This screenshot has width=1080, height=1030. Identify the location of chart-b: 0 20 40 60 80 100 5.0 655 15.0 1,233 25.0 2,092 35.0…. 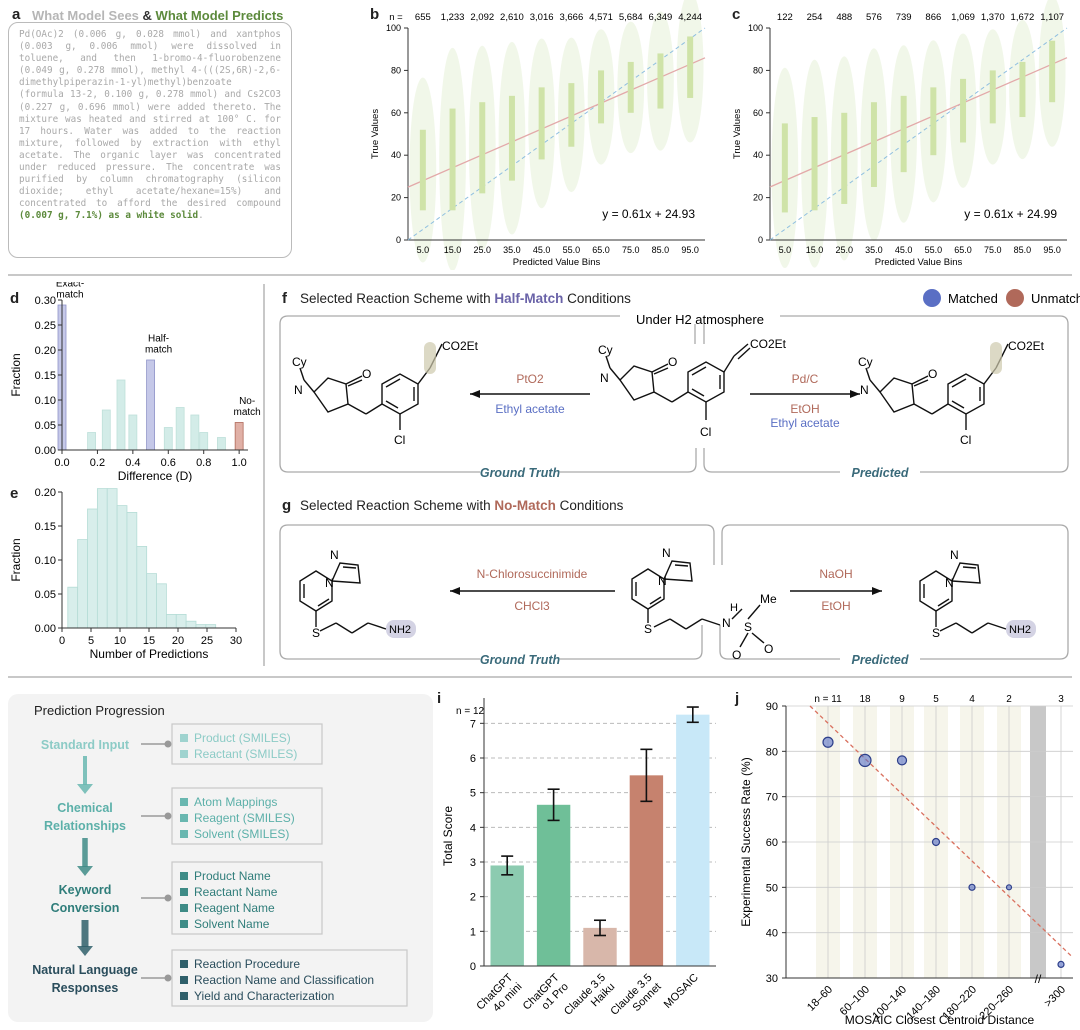
(538, 135).